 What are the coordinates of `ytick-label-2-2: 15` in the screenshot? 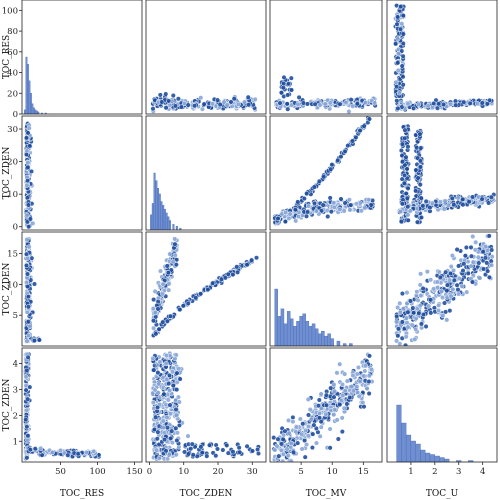 It's located at (12, 255).